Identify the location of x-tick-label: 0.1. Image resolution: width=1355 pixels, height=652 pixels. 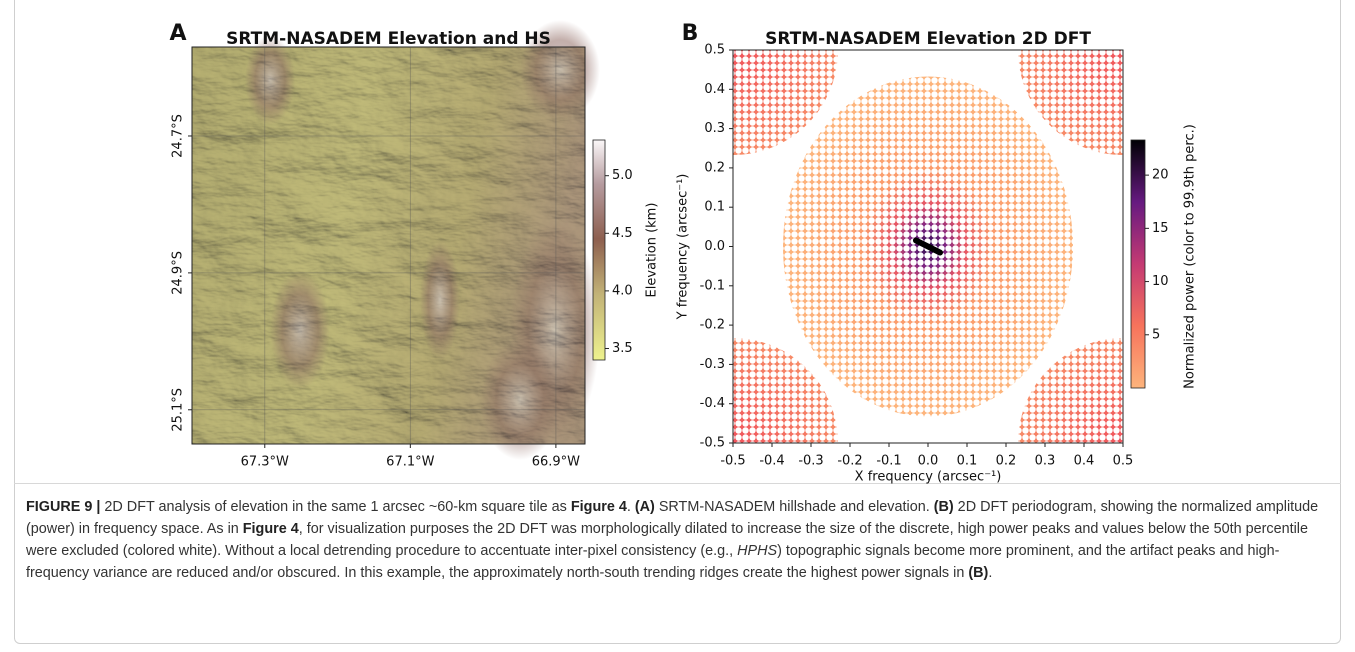
(967, 461).